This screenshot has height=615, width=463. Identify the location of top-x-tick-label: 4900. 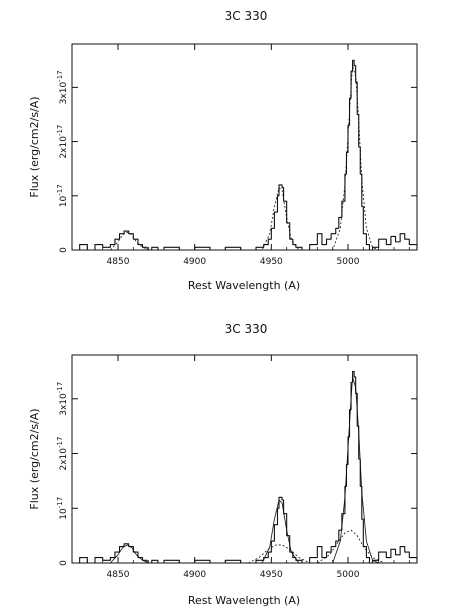
(194, 262).